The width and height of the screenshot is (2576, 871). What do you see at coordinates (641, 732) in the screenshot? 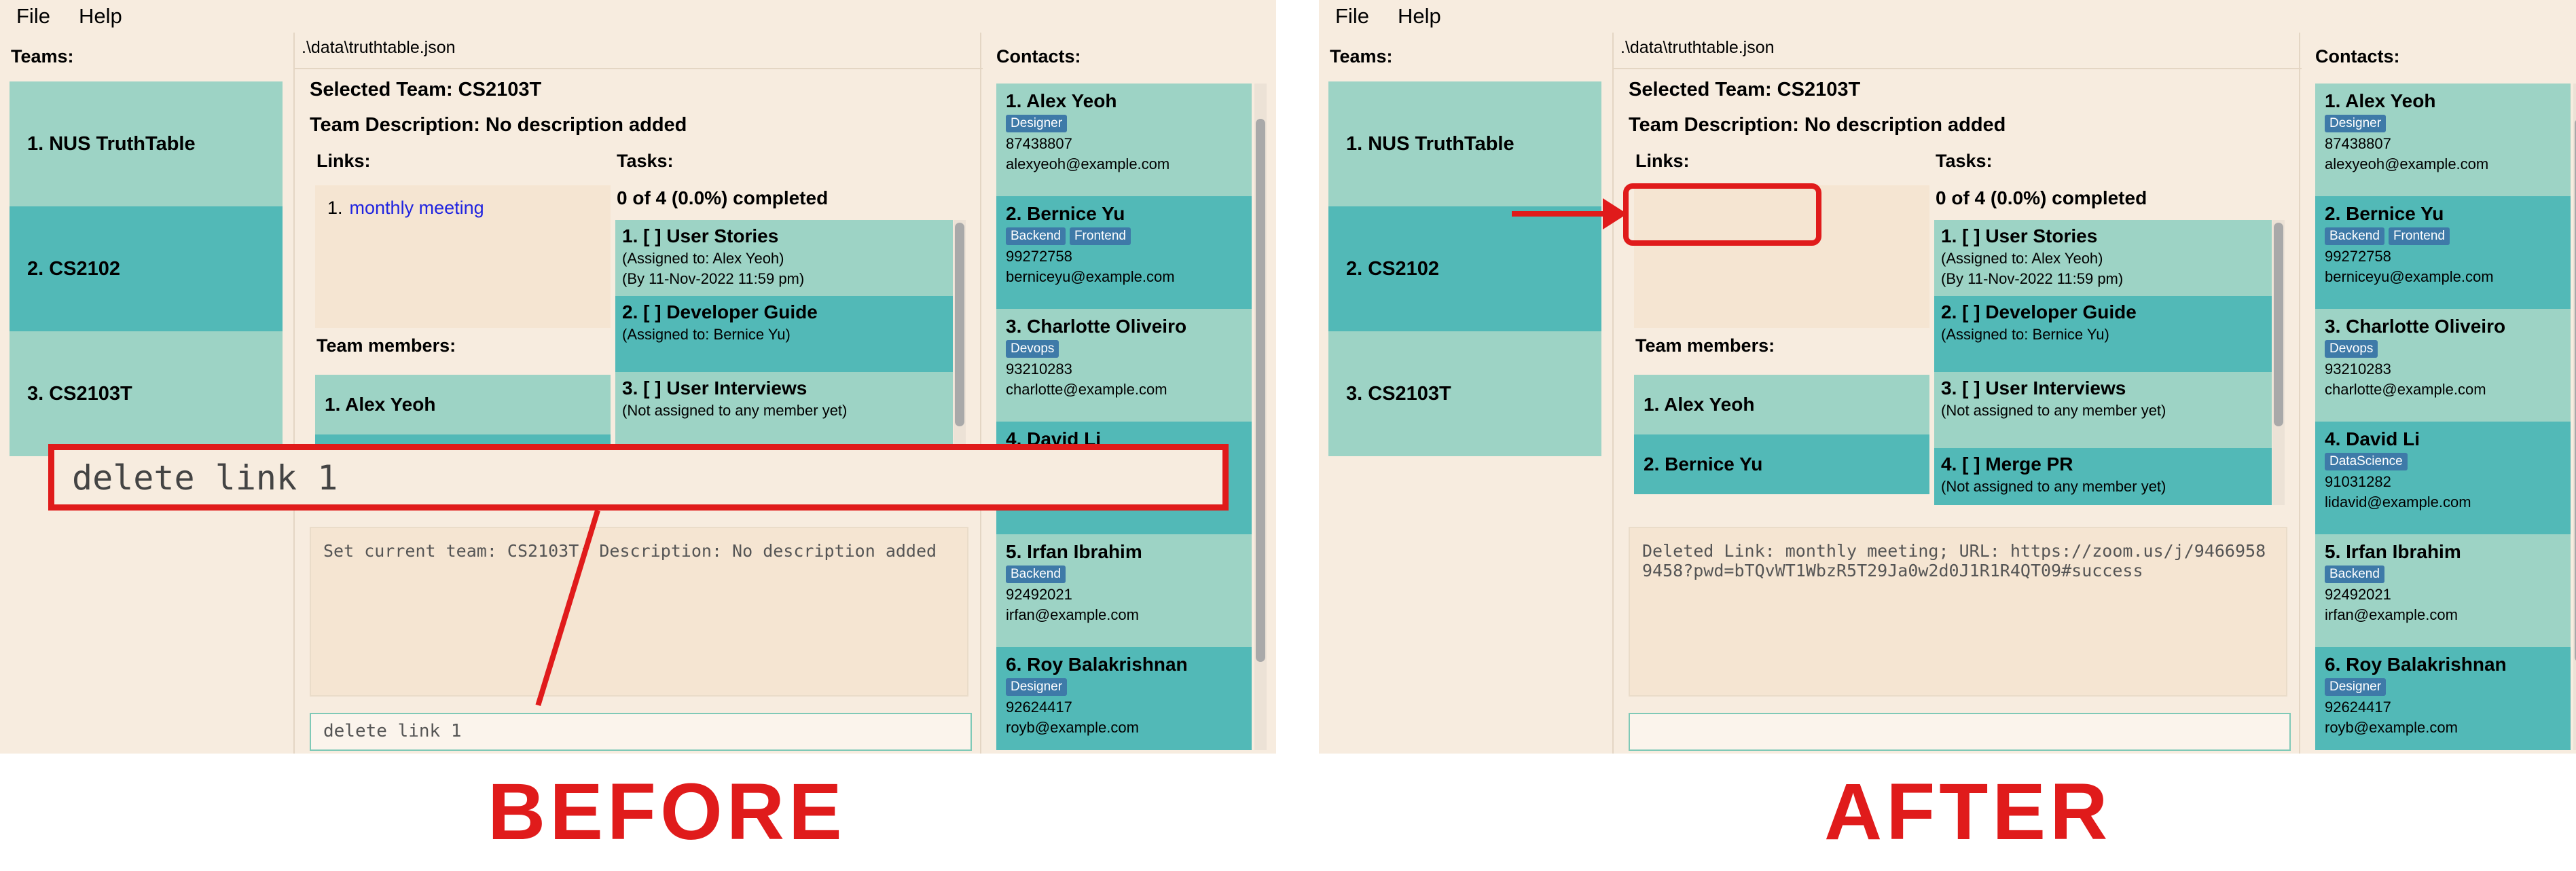
I see `command-input: delete link 1` at bounding box center [641, 732].